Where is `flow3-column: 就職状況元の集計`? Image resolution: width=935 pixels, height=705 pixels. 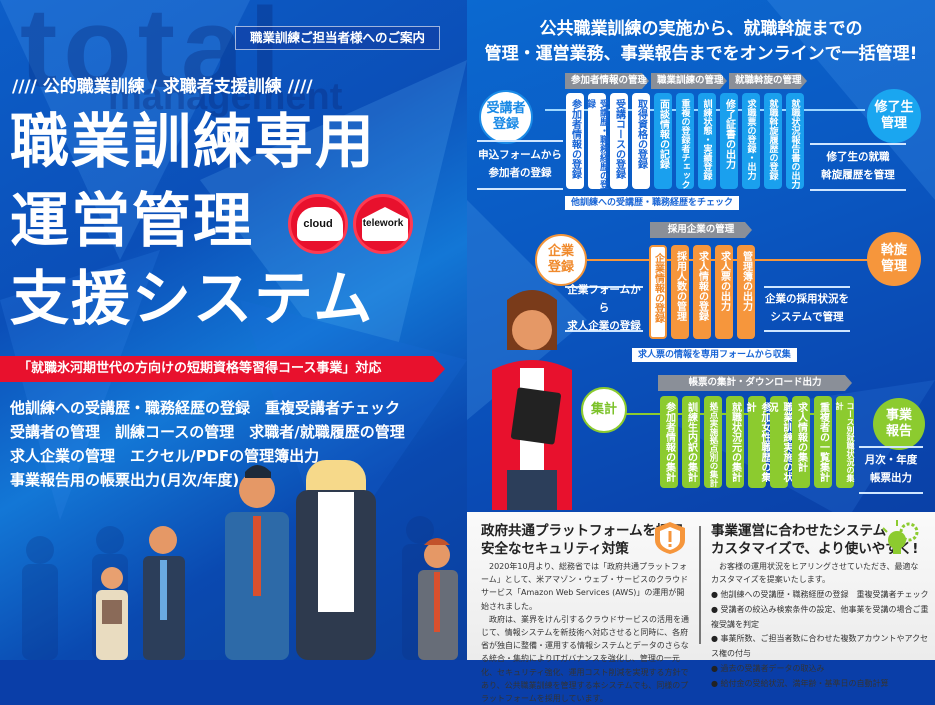
flow3-column: 就職状況元の集計 is located at coordinates (735, 442).